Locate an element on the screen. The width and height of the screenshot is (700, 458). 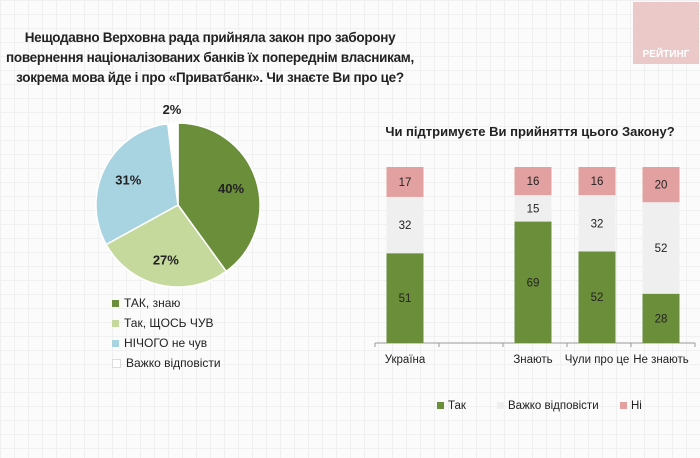
pie-data-label: 31% is located at coordinates (128, 180).